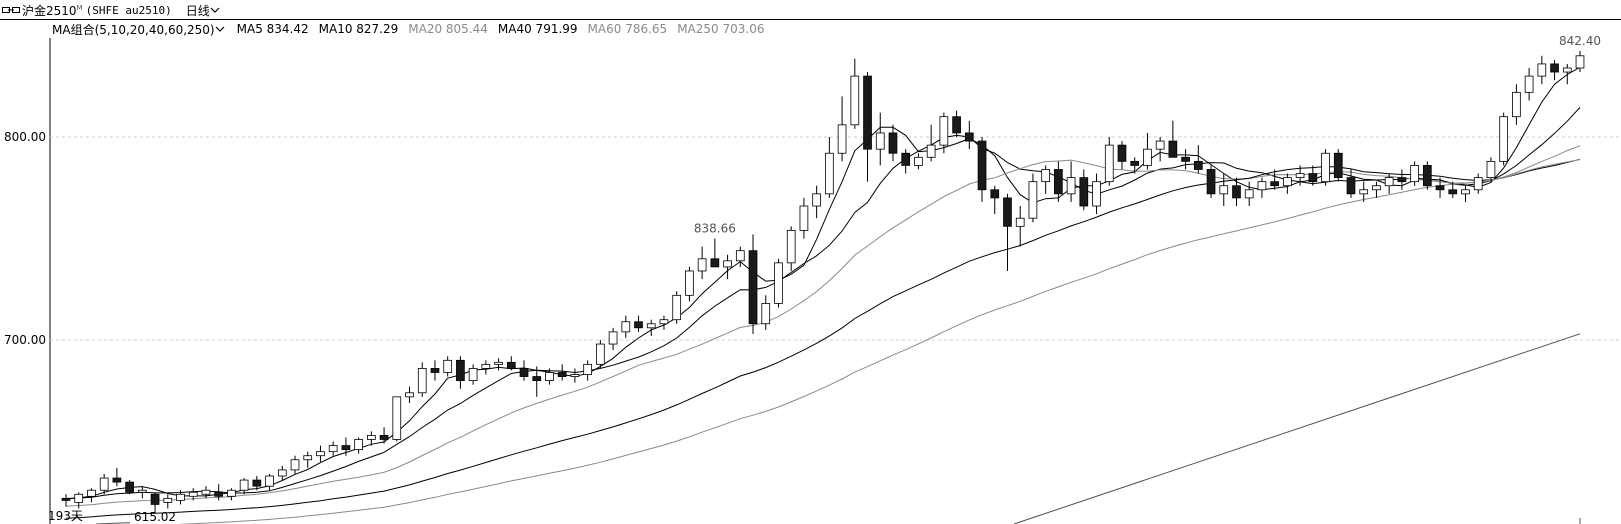 This screenshot has width=1621, height=524. Describe the element at coordinates (203, 10) in the screenshot. I see `period-dropdown: 日线` at that location.